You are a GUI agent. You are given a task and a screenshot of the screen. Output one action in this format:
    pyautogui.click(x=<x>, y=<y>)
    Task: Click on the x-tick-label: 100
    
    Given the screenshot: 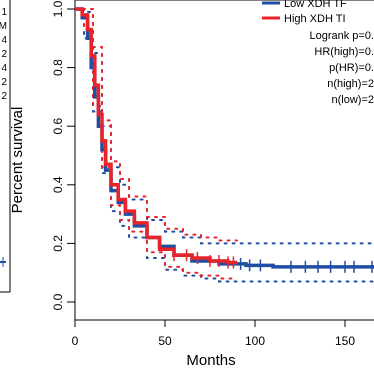 What is the action you would take?
    pyautogui.click(x=255, y=341)
    